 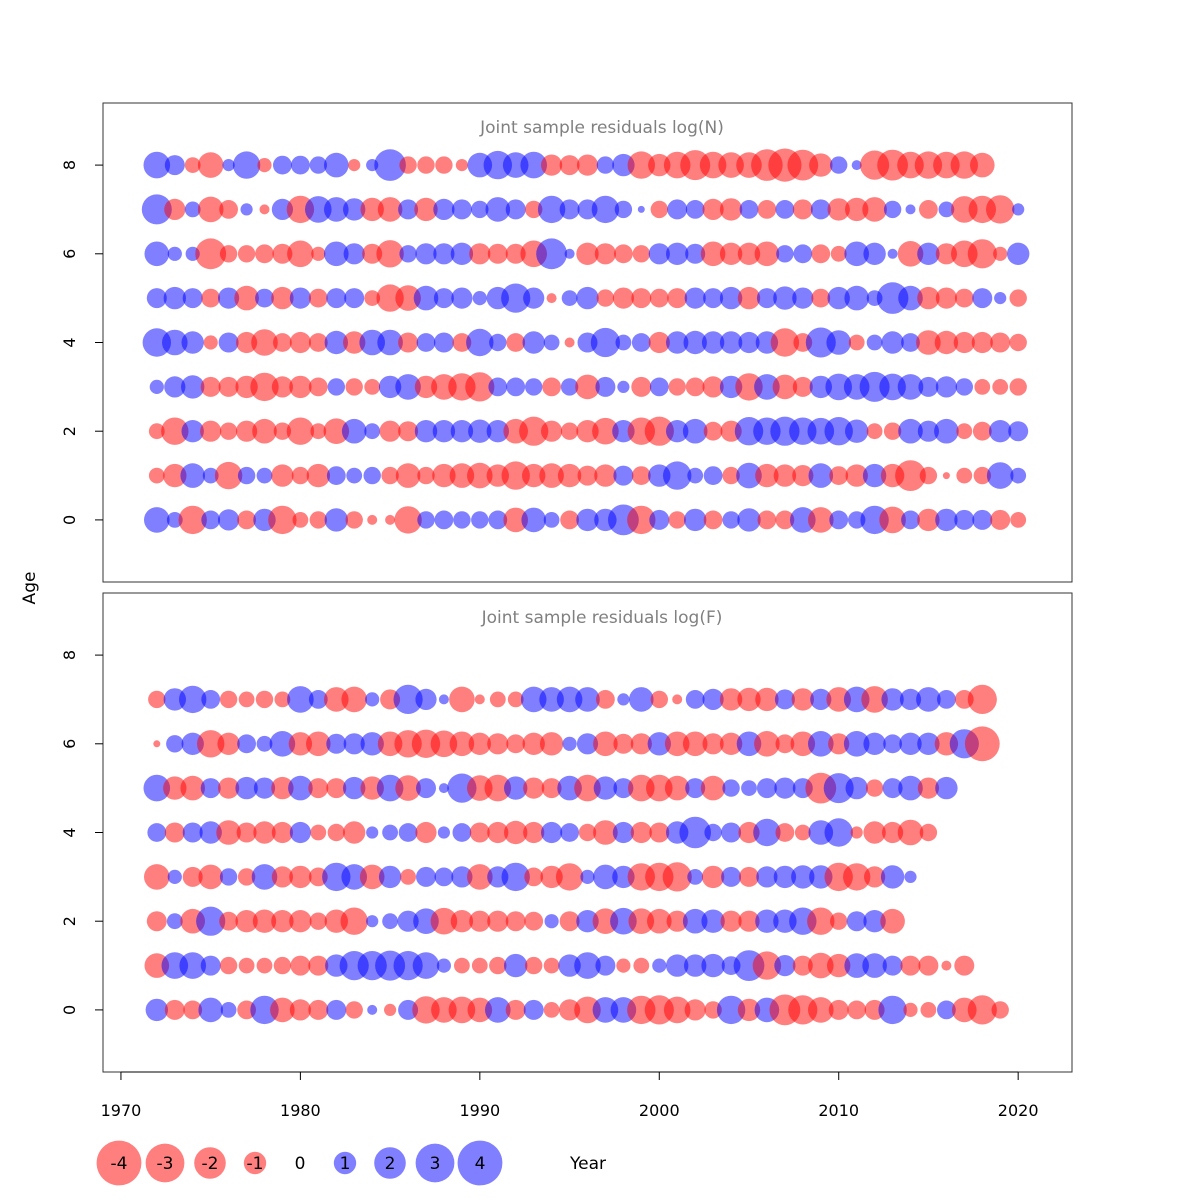 I want to click on legend-label: -2, so click(x=210, y=1164).